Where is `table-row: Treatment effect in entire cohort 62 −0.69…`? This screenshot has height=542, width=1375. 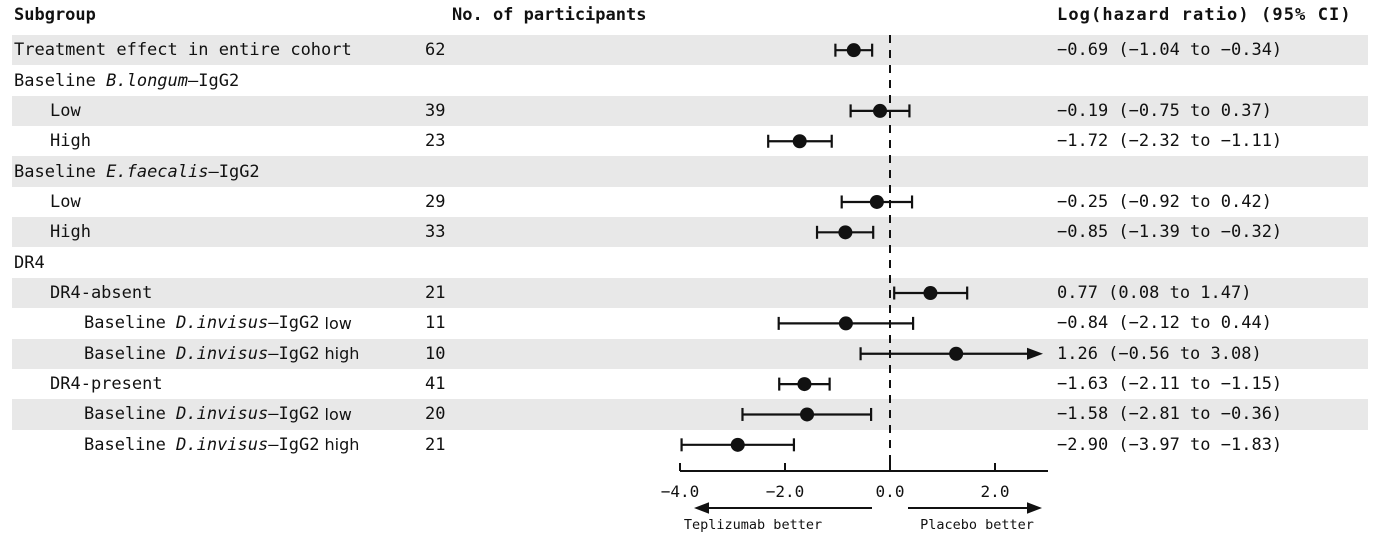
table-row: Treatment effect in entire cohort 62 −0.69… is located at coordinates (690, 50).